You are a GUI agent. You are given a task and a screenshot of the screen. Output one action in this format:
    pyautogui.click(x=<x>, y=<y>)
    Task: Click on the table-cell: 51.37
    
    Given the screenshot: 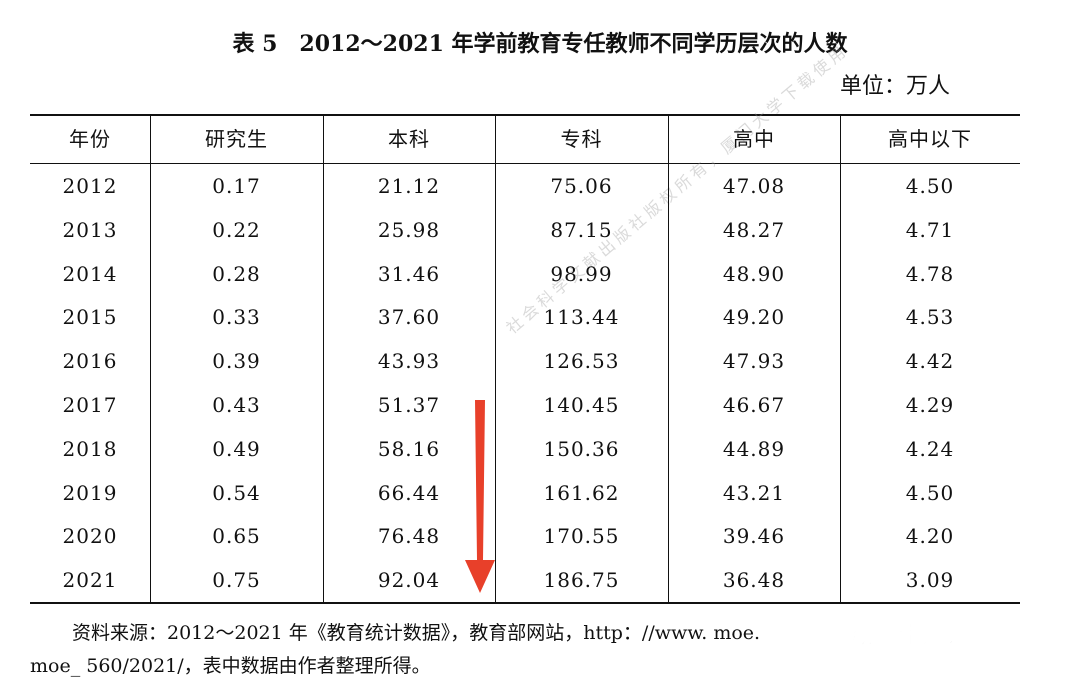 What is the action you would take?
    pyautogui.click(x=409, y=405)
    